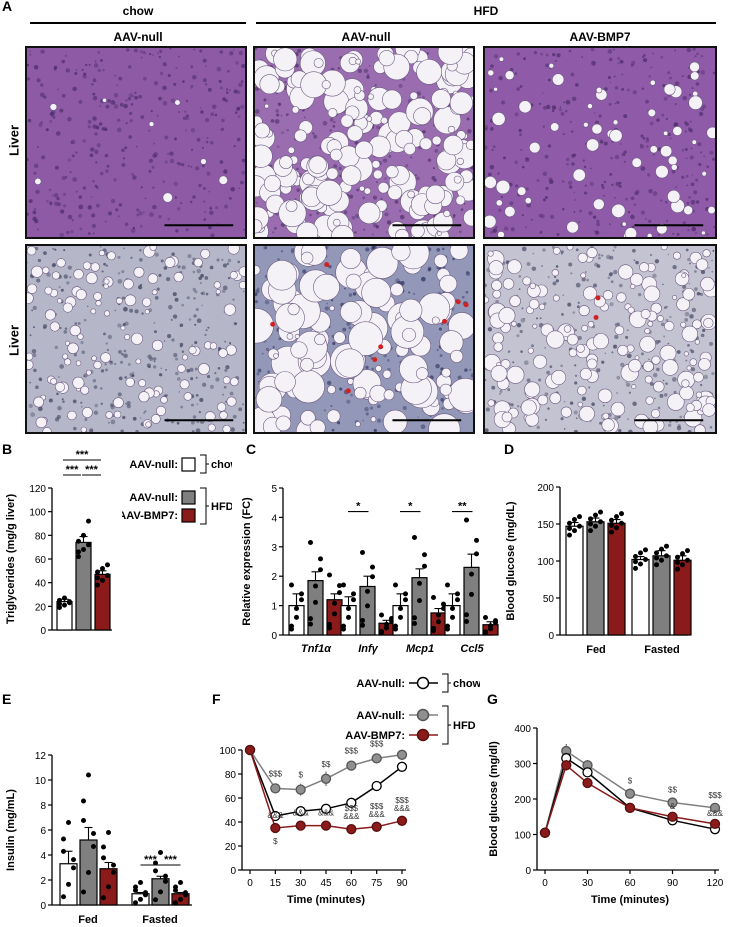 Image resolution: width=729 pixels, height=927 pixels. I want to click on f-annotation-upper: $$, so click(326, 764).